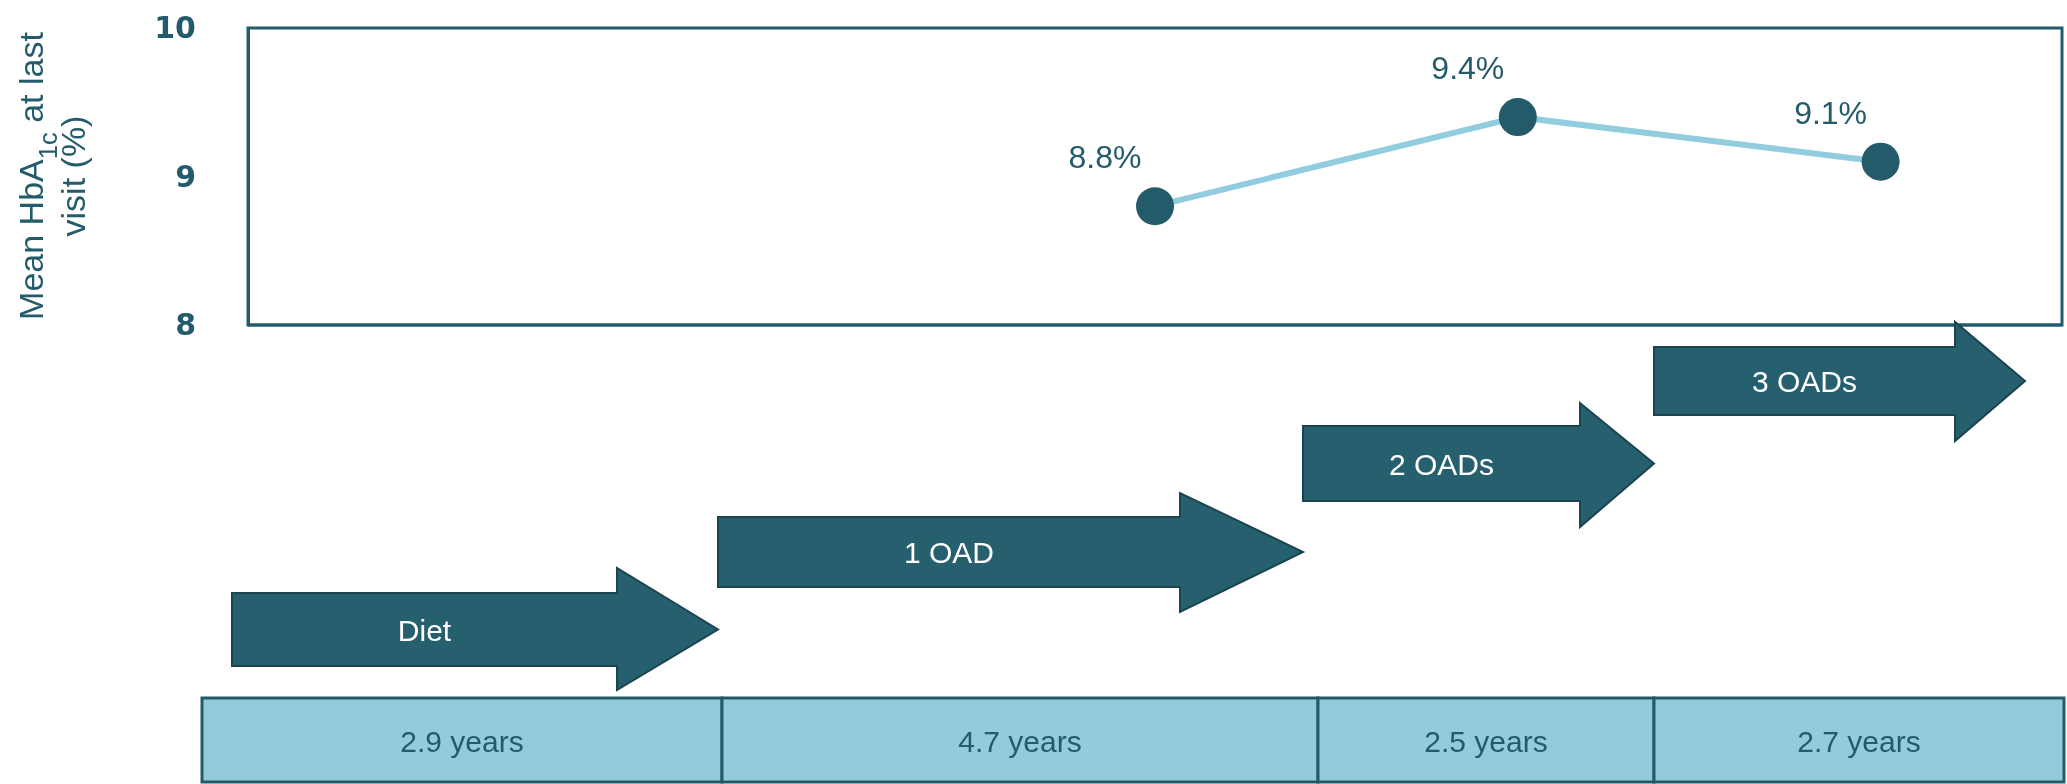 The height and width of the screenshot is (784, 2067). What do you see at coordinates (1441, 464) in the screenshot?
I see `text: 2 OADs` at bounding box center [1441, 464].